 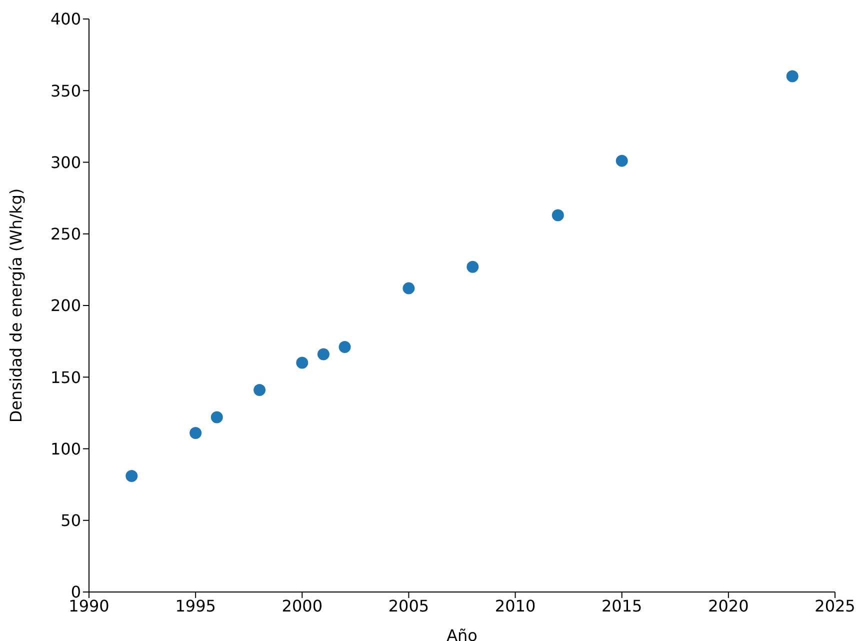 I want to click on x-axis-title: Año, so click(x=462, y=633).